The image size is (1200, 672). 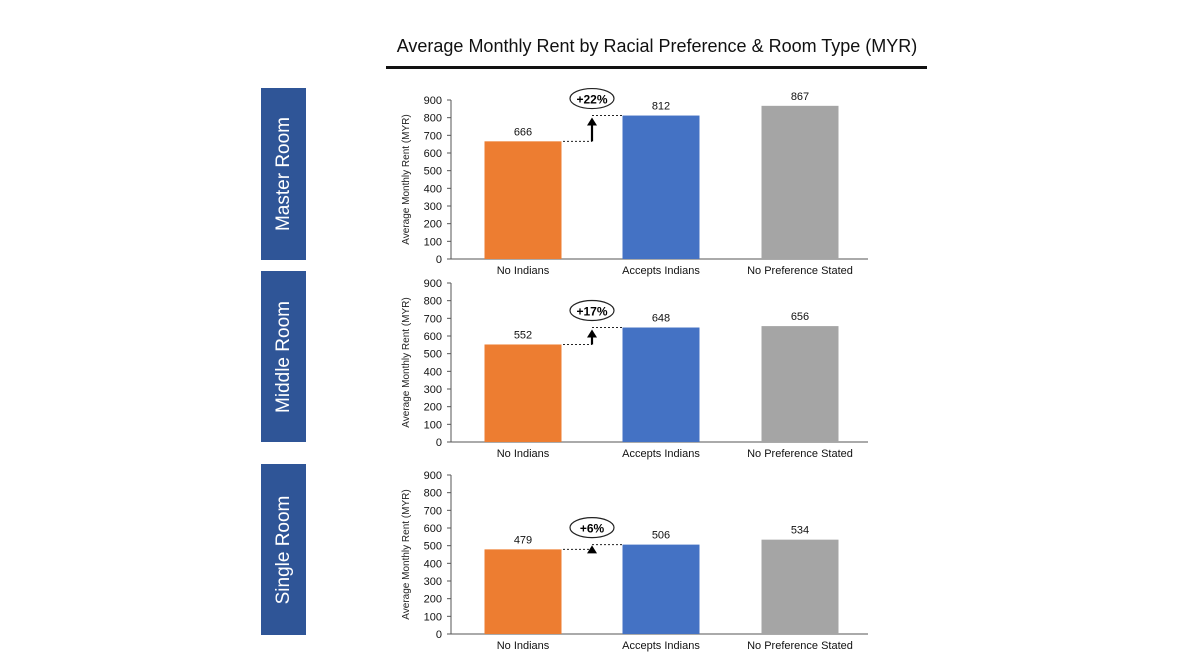 What do you see at coordinates (661, 319) in the screenshot?
I see `data-label: 648` at bounding box center [661, 319].